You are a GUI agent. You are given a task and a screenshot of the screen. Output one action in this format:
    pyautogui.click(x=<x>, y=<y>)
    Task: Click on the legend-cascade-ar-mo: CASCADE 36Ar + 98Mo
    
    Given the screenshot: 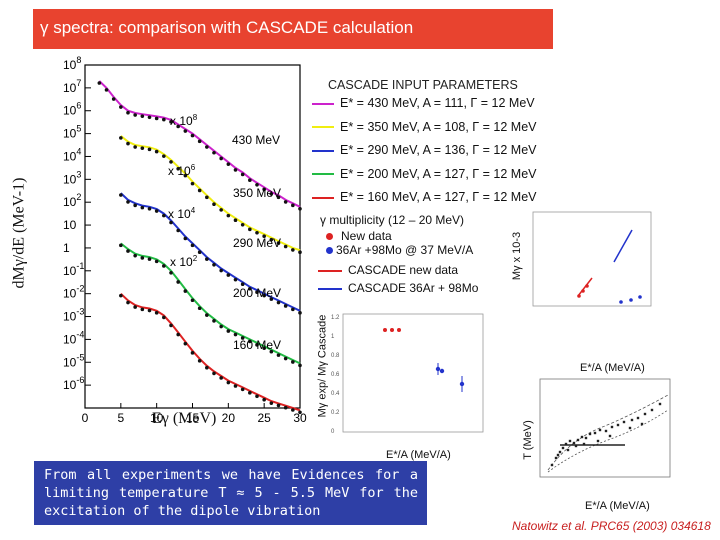 What is the action you would take?
    pyautogui.click(x=398, y=288)
    